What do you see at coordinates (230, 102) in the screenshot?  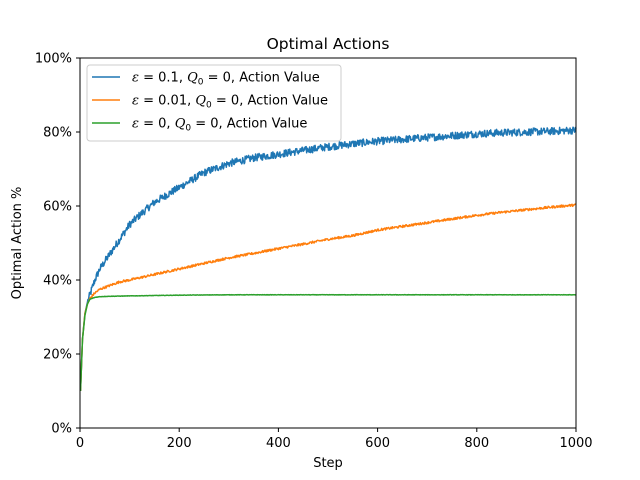 I see `legend-label-2: ε = 0.01, Q0 = 0, Action Value` at bounding box center [230, 102].